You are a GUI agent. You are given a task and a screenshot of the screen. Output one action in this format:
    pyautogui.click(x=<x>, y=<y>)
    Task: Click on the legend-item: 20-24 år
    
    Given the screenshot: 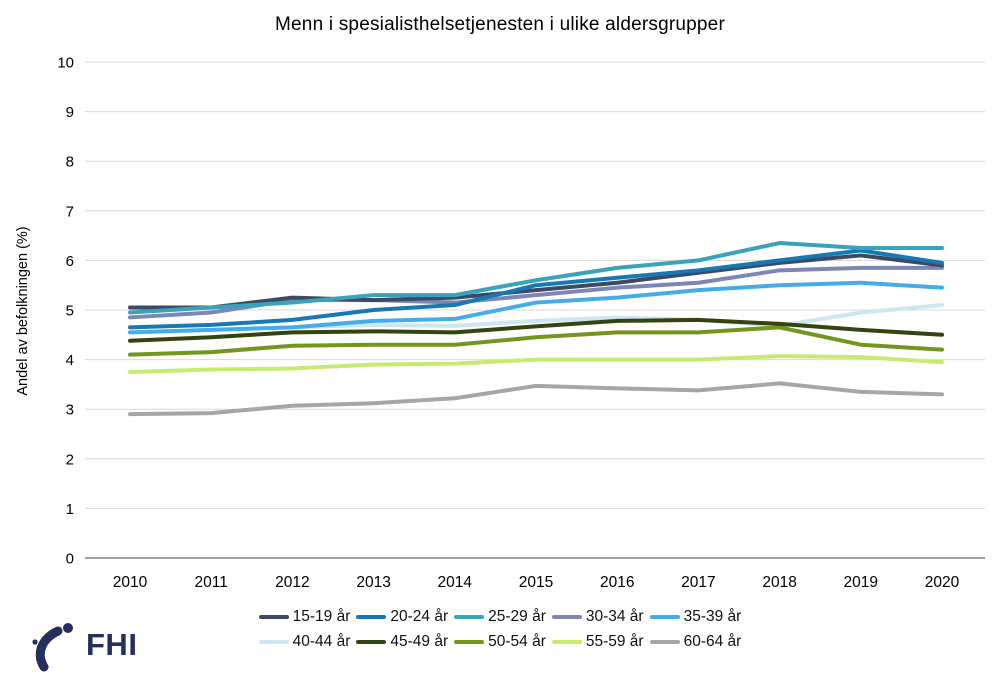 What is the action you would take?
    pyautogui.click(x=402, y=617)
    